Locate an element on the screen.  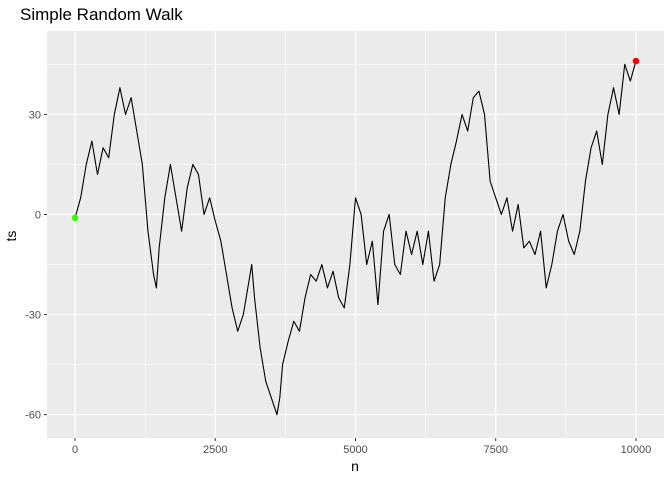
x-tick-label: 7500 is located at coordinates (495, 450).